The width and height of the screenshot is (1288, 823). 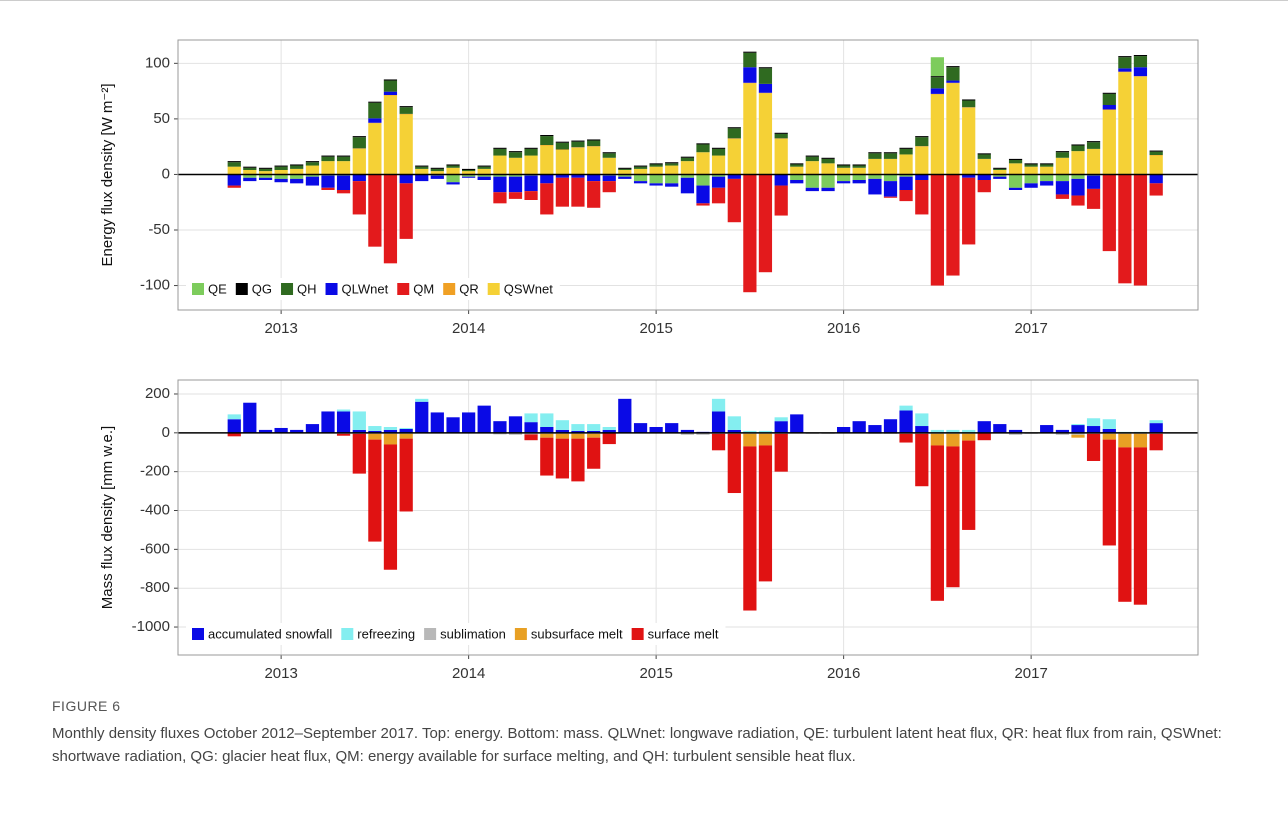 I want to click on legend-label: QM, so click(x=423, y=288).